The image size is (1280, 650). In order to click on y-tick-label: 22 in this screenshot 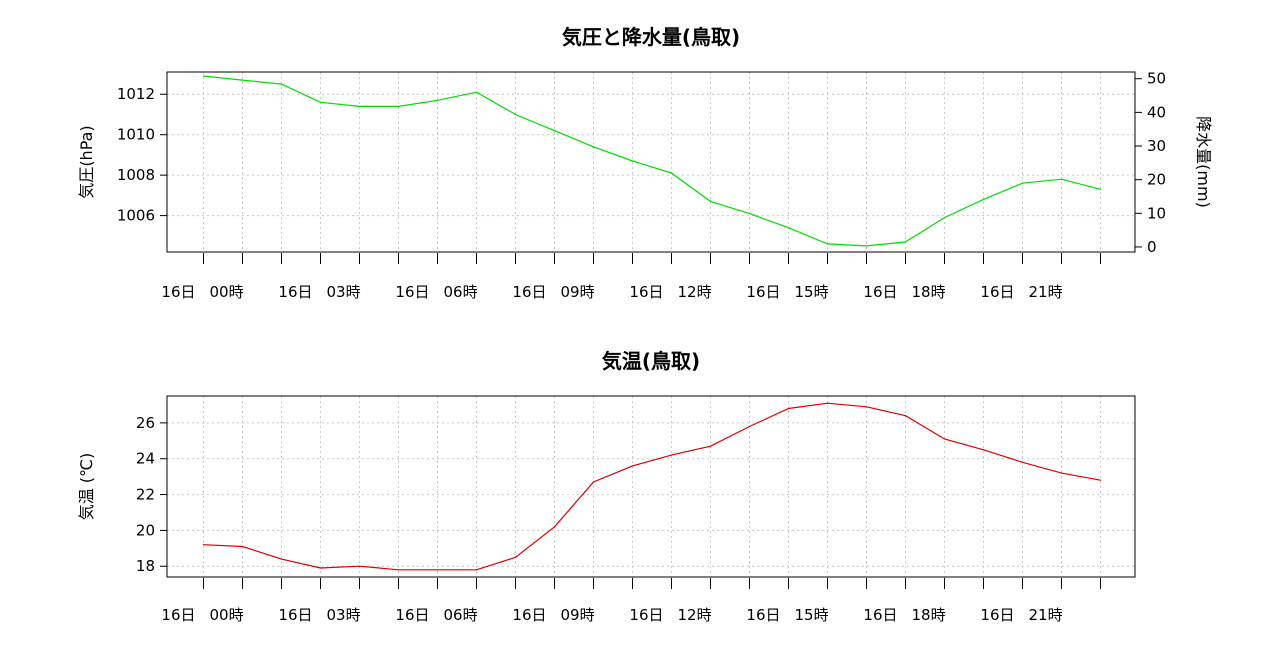, I will do `click(145, 495)`.